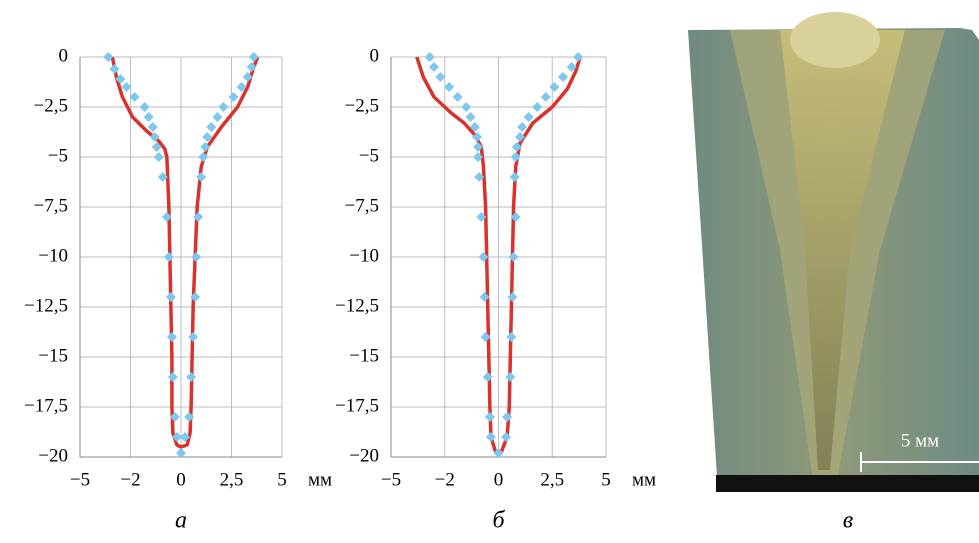 The height and width of the screenshot is (543, 979). What do you see at coordinates (498, 521) in the screenshot?
I see `panel-label: б` at bounding box center [498, 521].